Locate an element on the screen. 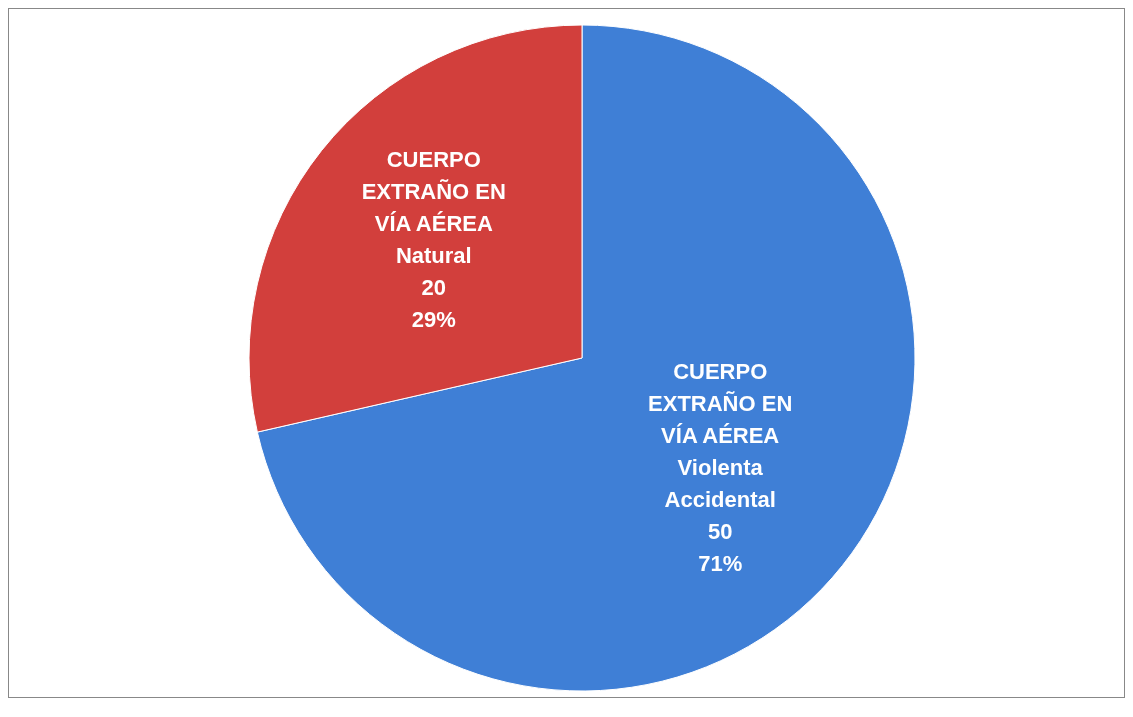  data-label: 20 29% is located at coordinates (433, 303).